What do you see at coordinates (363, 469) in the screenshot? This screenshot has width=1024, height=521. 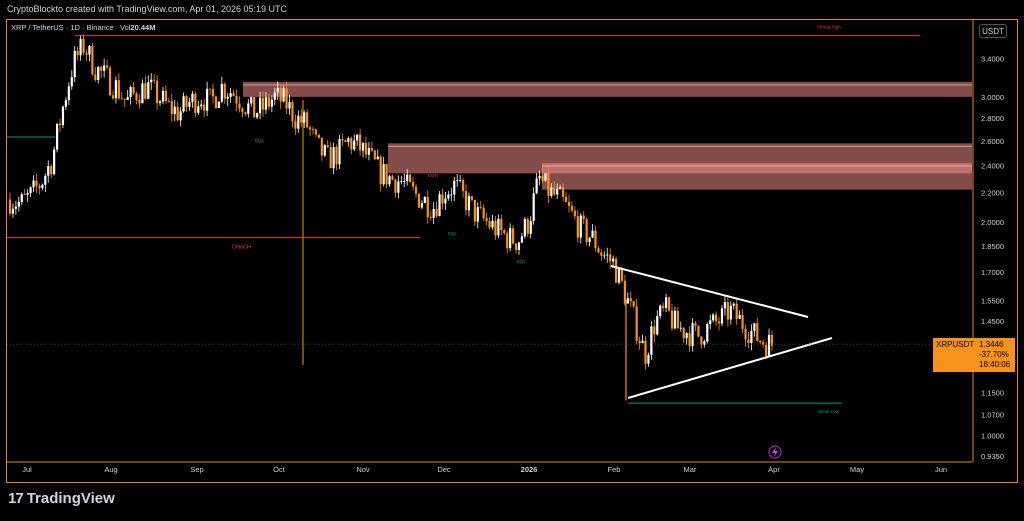 I see `x-tick-label: Nov` at bounding box center [363, 469].